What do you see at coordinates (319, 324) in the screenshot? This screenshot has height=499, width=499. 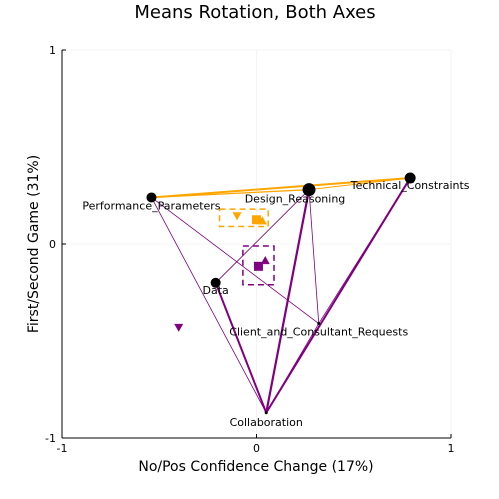 I see `node-client` at bounding box center [319, 324].